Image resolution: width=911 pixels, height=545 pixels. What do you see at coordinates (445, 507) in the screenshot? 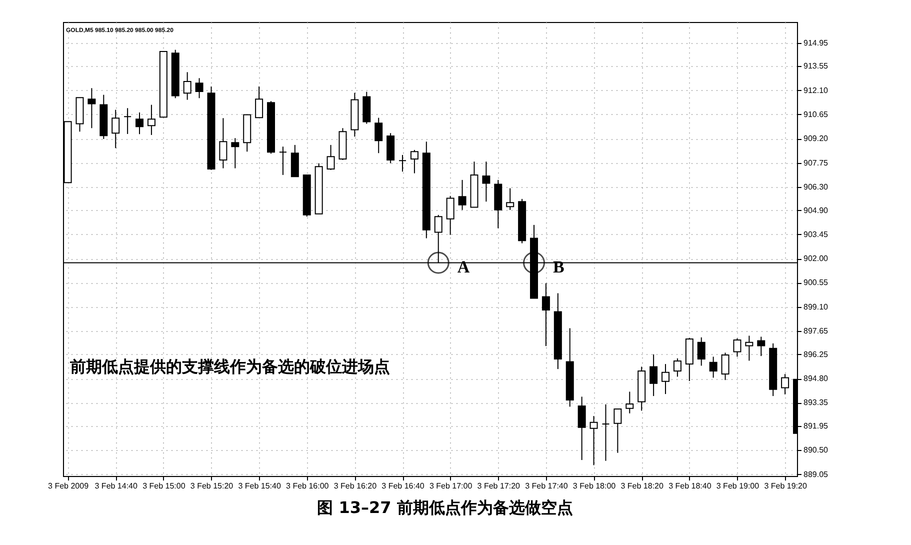
I see `caption: 图 13–27 前期低点作为备选做空点` at bounding box center [445, 507].